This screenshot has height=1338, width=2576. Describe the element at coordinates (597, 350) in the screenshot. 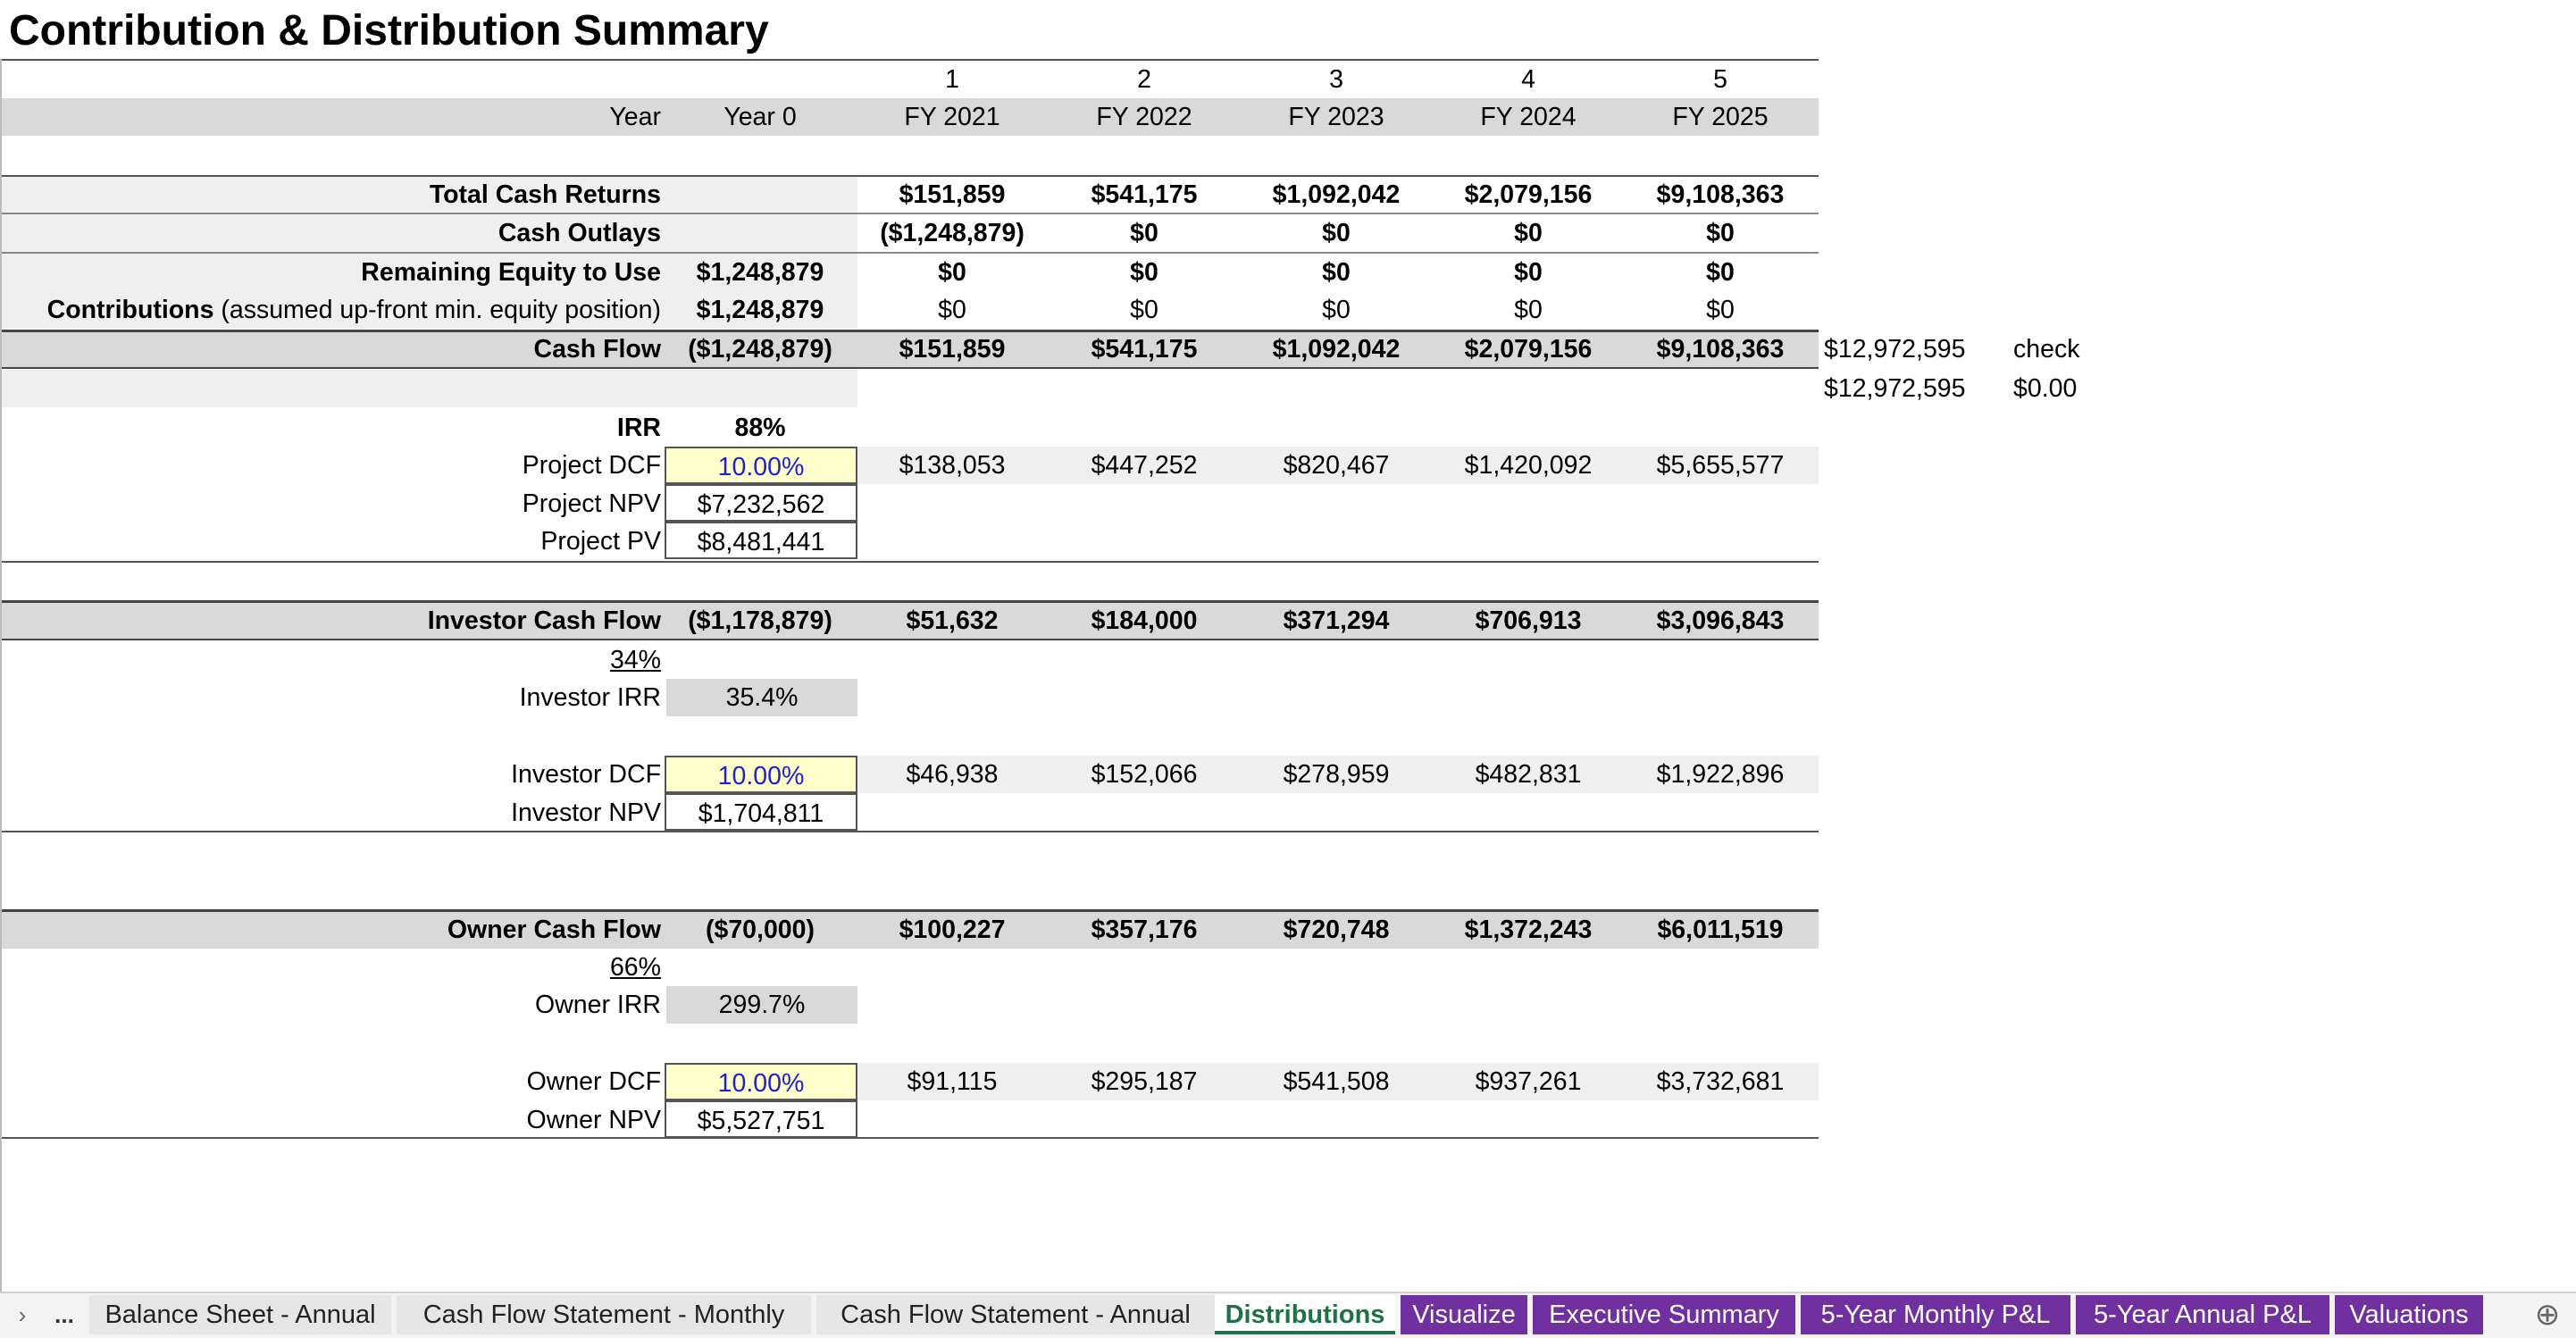

I see `cash-flow-label: Cash Flow` at that location.